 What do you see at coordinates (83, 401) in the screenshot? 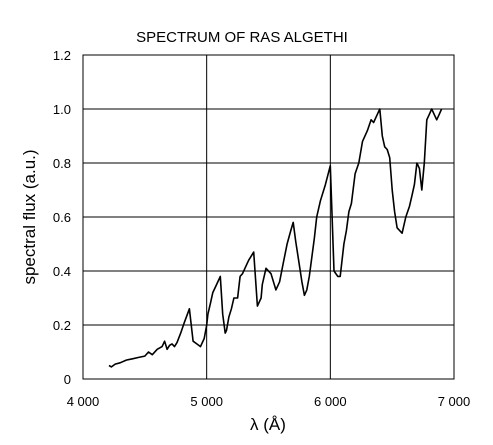
I see `x-tick-label: 4 000` at bounding box center [83, 401].